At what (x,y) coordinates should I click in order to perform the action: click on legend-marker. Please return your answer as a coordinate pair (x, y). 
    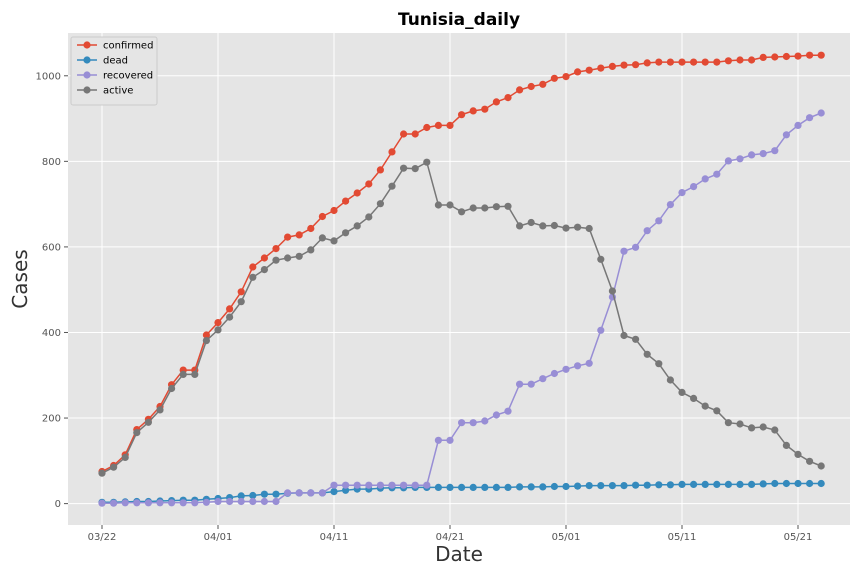
    Looking at the image, I should click on (87, 60).